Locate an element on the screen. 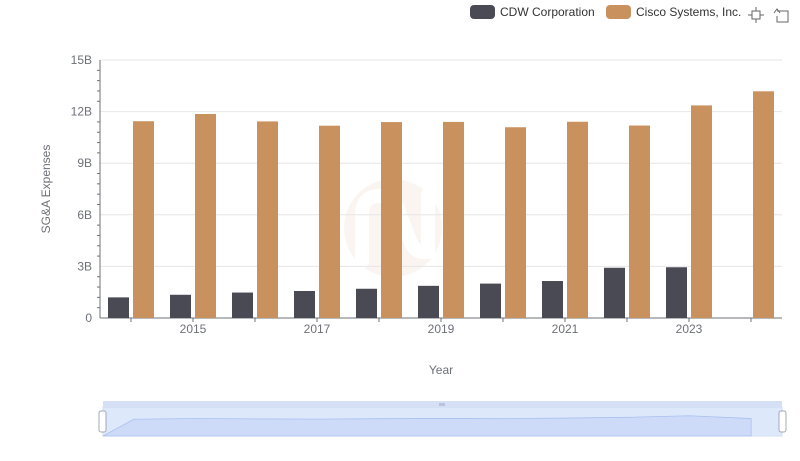 The width and height of the screenshot is (800, 461). legend: CDW Corporation Cisco Systems, Inc. is located at coordinates (605, 12).